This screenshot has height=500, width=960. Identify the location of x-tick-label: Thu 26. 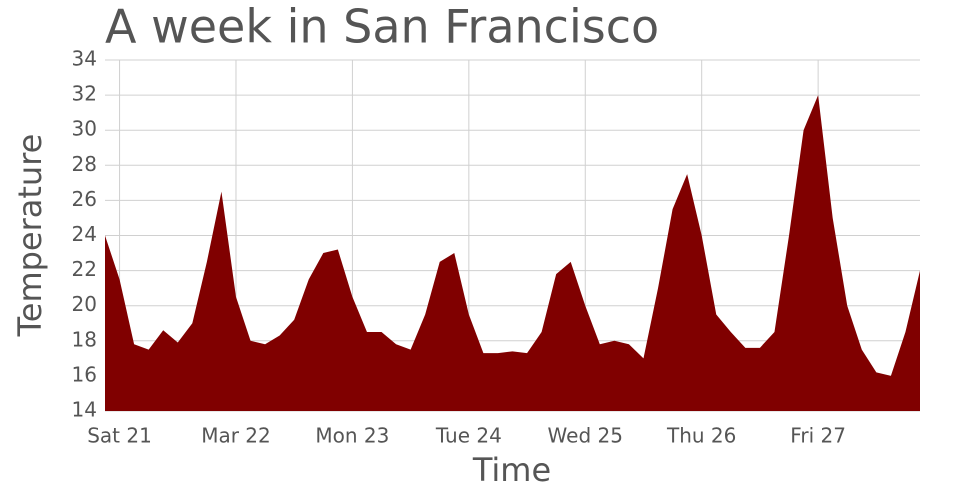
(701, 436).